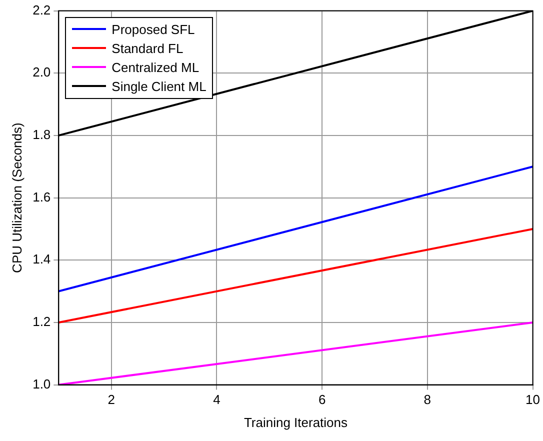 Image resolution: width=543 pixels, height=441 pixels. Describe the element at coordinates (41, 10) in the screenshot. I see `y-tick-label: 2.2` at that location.